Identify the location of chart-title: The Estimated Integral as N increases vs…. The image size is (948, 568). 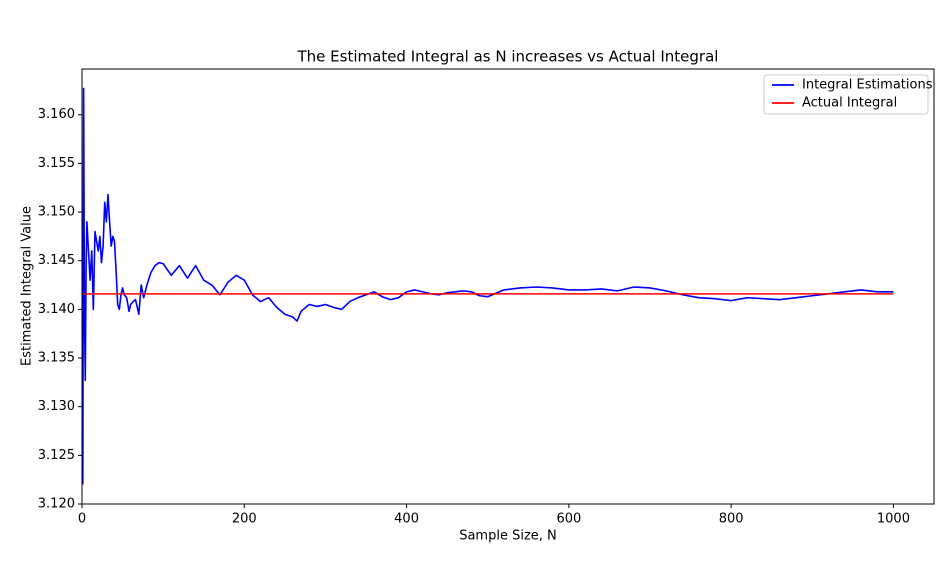
(508, 57).